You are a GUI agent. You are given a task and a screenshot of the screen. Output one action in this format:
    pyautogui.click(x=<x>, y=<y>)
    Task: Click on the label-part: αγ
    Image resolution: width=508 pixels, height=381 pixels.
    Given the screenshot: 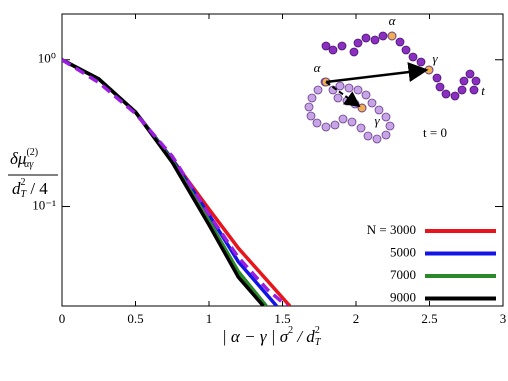 What is the action you would take?
    pyautogui.click(x=29, y=164)
    